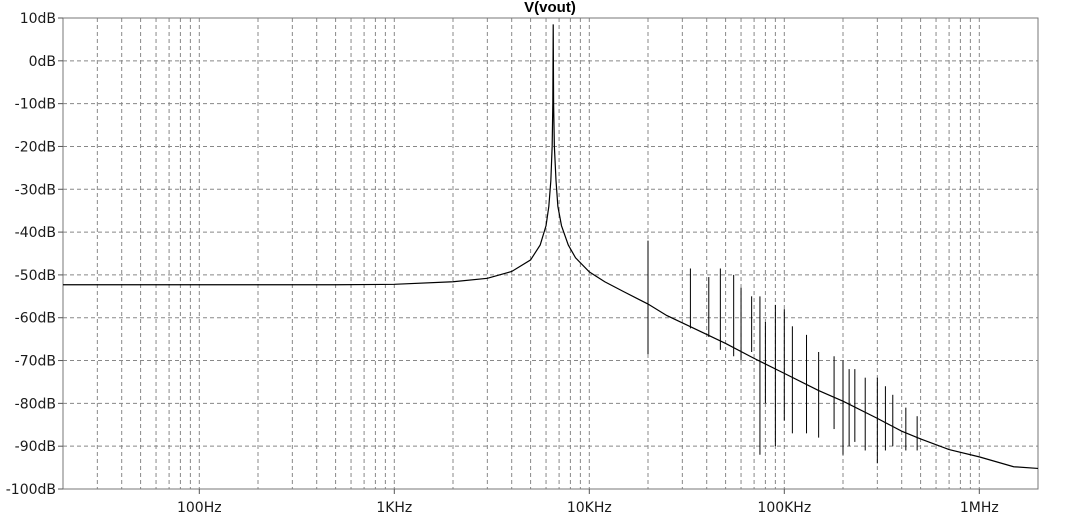  Describe the element at coordinates (42, 62) in the screenshot. I see `y-tick-label: 0dB` at that location.